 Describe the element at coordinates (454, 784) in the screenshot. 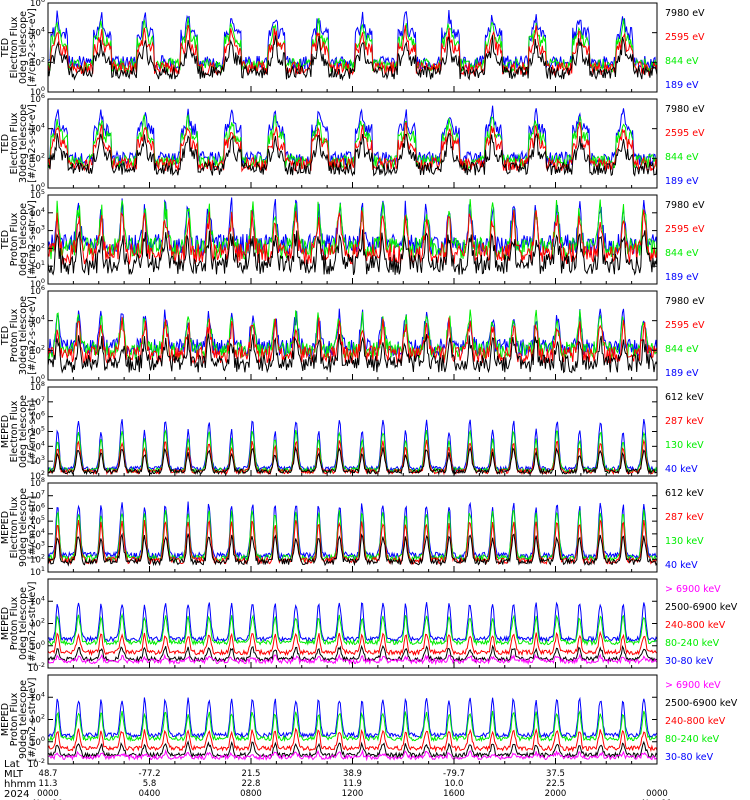

I see `x-tick-label: 10.0` at that location.